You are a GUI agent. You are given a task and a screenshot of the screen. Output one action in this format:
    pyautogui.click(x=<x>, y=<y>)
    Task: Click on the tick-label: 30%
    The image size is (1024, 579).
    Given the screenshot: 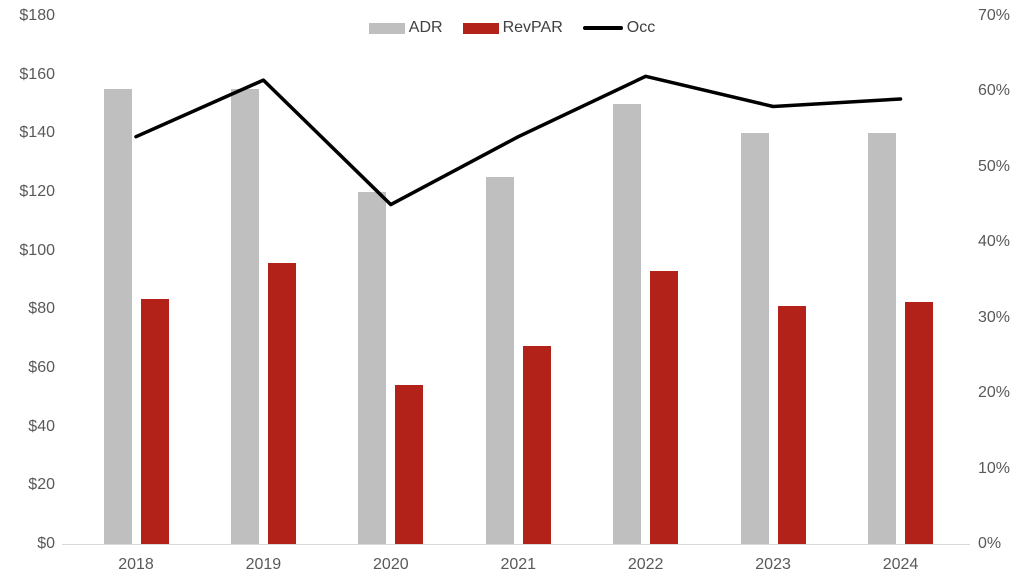 What is the action you would take?
    pyautogui.click(x=994, y=317)
    